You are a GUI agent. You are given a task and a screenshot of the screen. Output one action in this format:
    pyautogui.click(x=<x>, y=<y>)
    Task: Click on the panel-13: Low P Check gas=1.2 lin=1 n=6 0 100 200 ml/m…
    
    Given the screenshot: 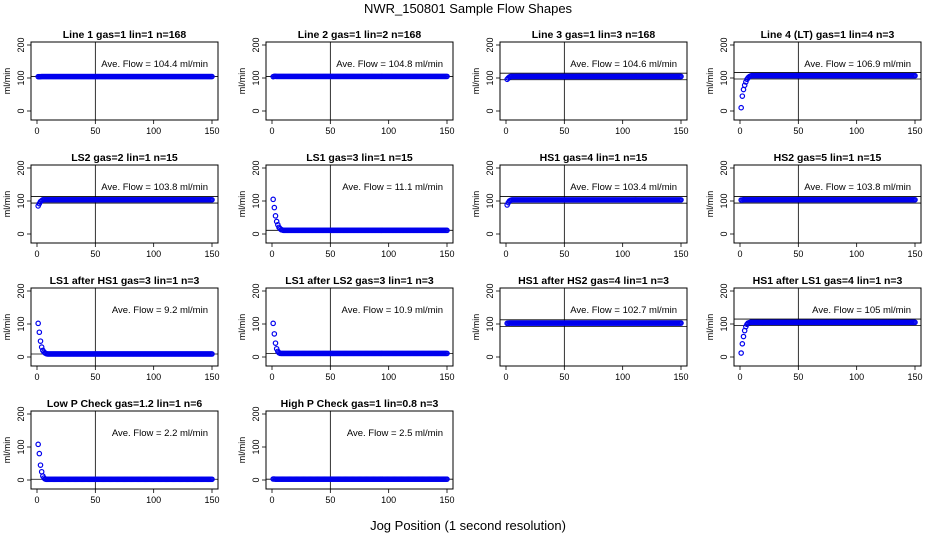 What is the action you would take?
    pyautogui.click(x=111, y=451)
    